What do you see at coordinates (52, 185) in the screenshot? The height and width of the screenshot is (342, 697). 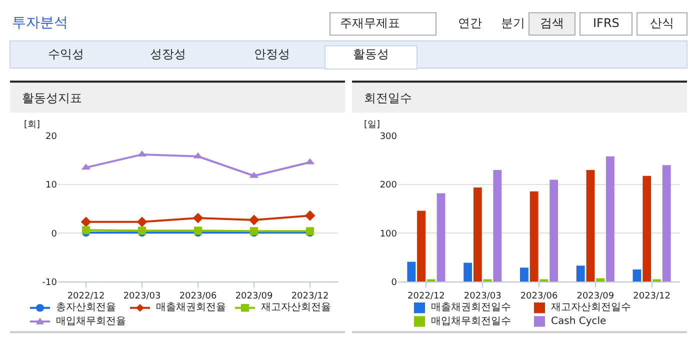 I see `y-tick-label: 10` at bounding box center [52, 185].